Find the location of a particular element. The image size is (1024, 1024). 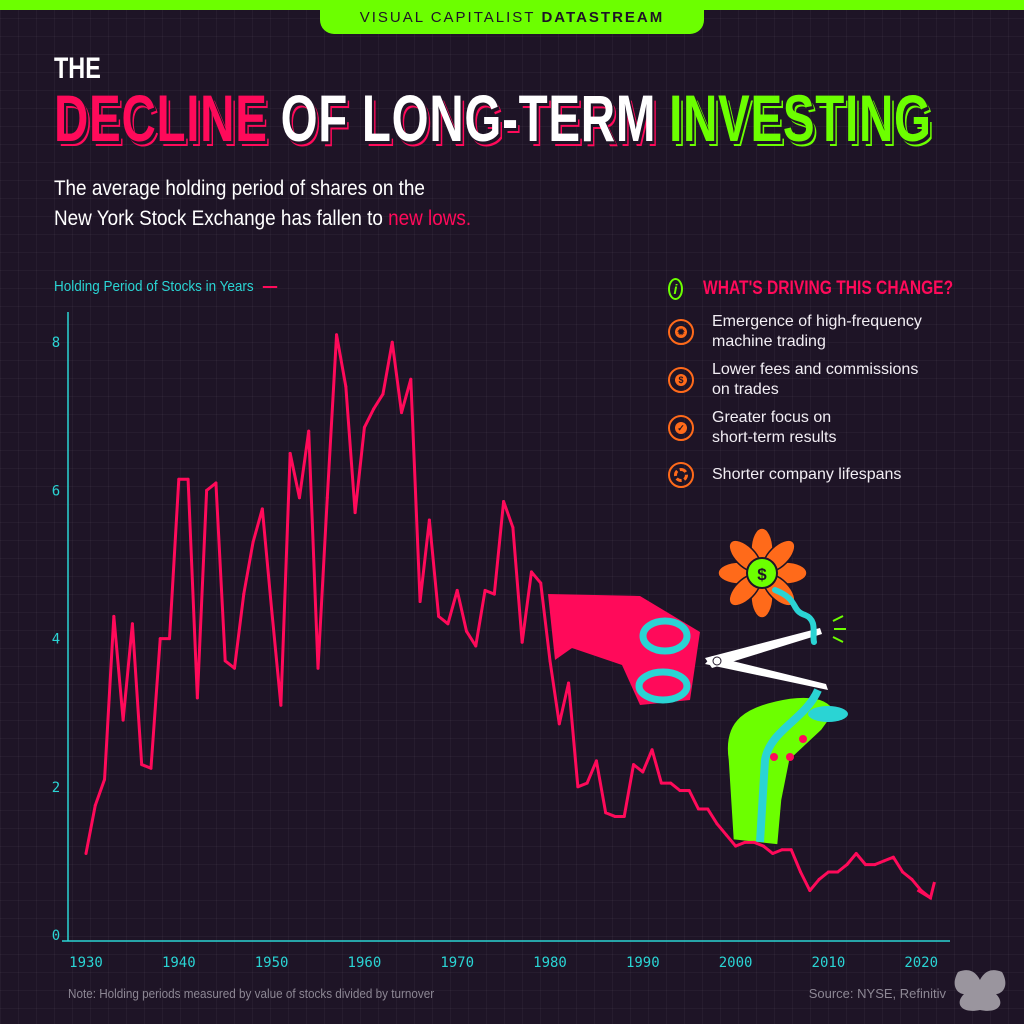

brand-tab: VISUAL CAPITALIST DATASTREAM is located at coordinates (512, 17).